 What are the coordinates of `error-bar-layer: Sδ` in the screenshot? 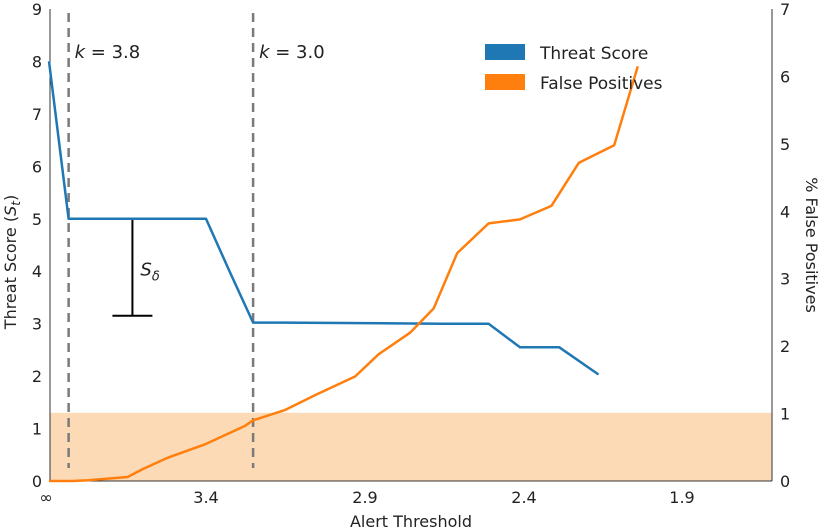 It's located at (136, 267).